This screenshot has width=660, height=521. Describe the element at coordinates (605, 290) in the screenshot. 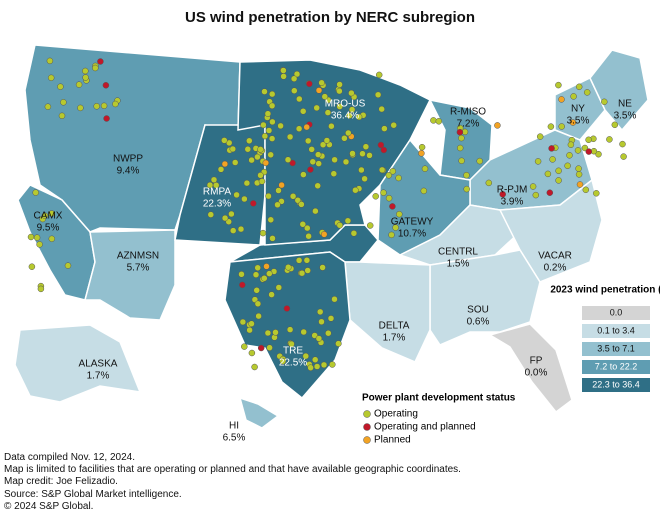

I see `legend-title: 2023 wind penetration (%)` at that location.